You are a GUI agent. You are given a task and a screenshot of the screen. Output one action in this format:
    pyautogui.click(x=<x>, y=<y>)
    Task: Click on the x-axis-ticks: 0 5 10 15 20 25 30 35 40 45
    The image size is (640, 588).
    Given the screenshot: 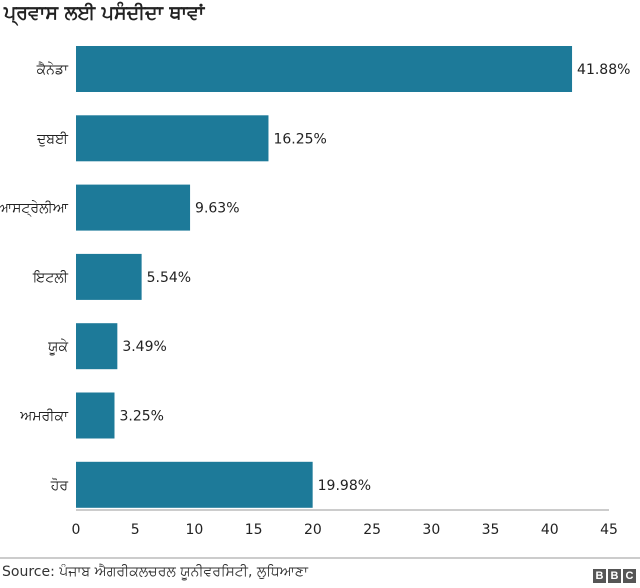 What is the action you would take?
    pyautogui.click(x=320, y=540)
    